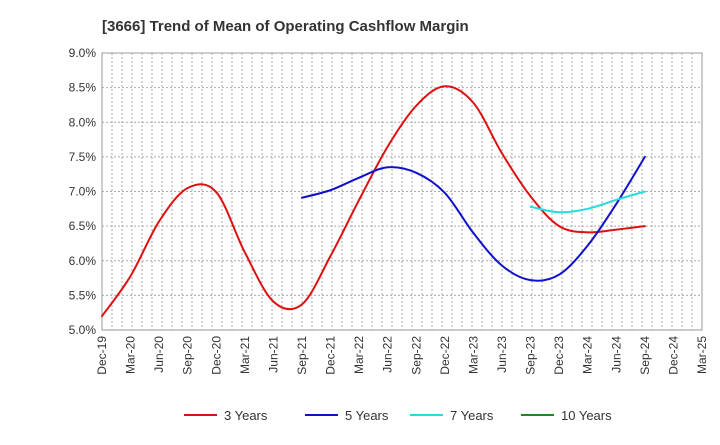 The width and height of the screenshot is (720, 445). I want to click on x-tick-label: Mar-22, so click(359, 355).